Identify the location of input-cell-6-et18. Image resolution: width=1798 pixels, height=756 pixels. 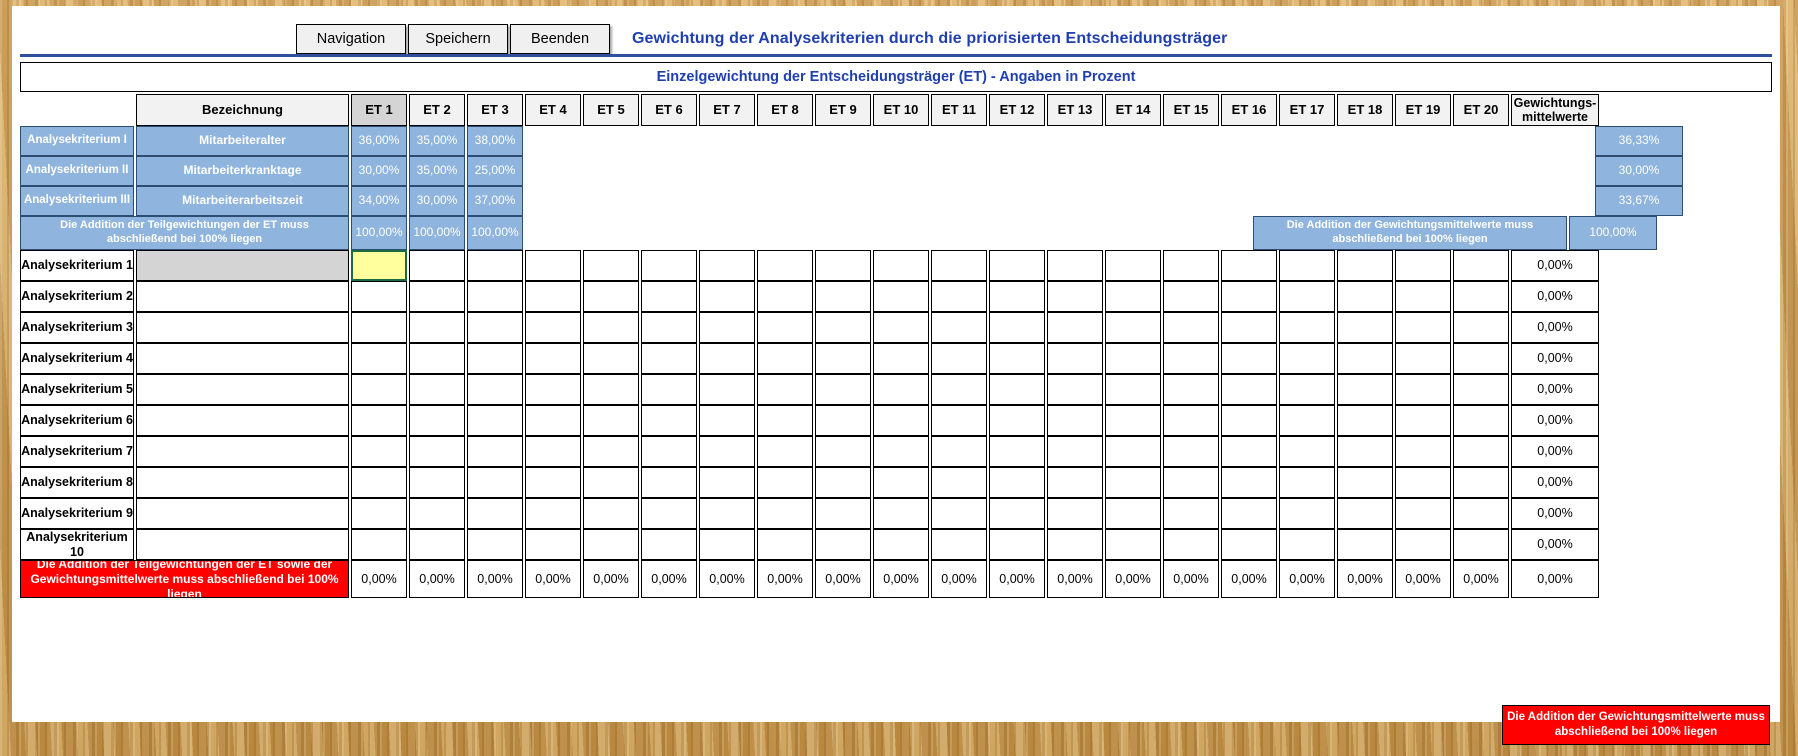
(1365, 420).